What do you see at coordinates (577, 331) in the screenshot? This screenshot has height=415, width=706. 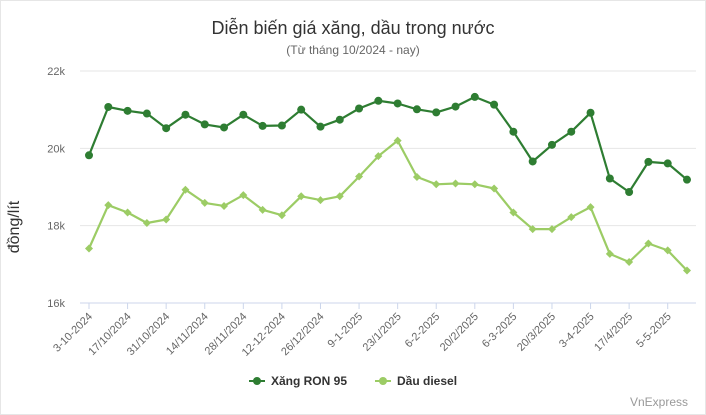 I see `x-tick-label: 3-4-2025` at bounding box center [577, 331].